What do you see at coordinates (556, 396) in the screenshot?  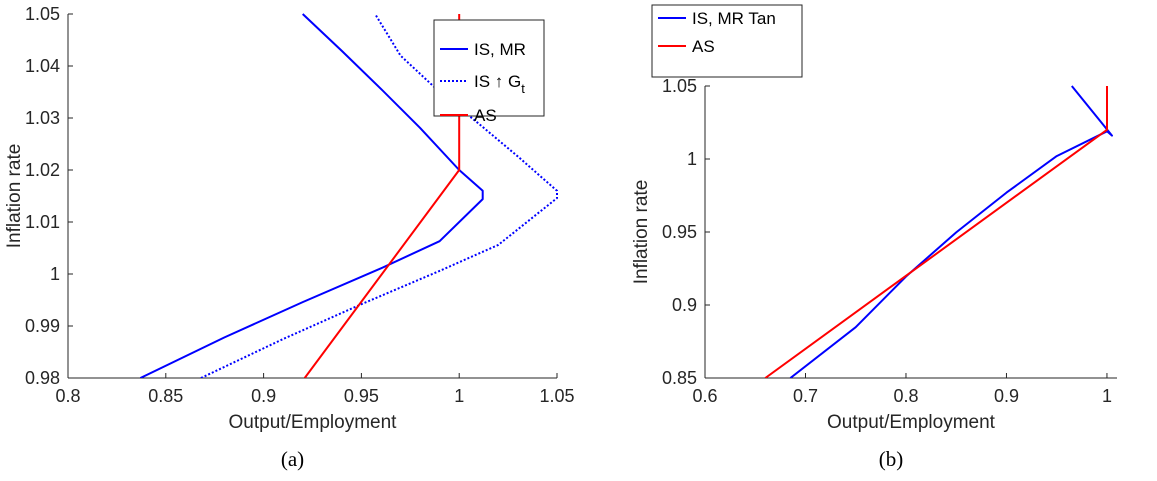 I see `x-tick-label: 1.05` at bounding box center [556, 396].